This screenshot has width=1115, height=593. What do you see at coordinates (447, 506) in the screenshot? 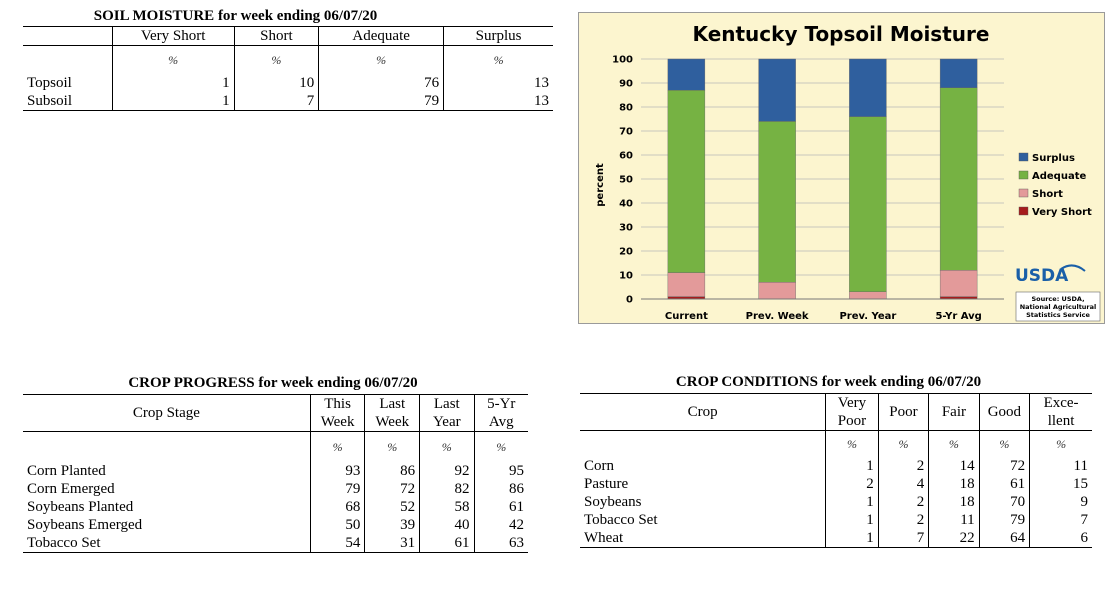
I see `value-cell: 58` at bounding box center [447, 506].